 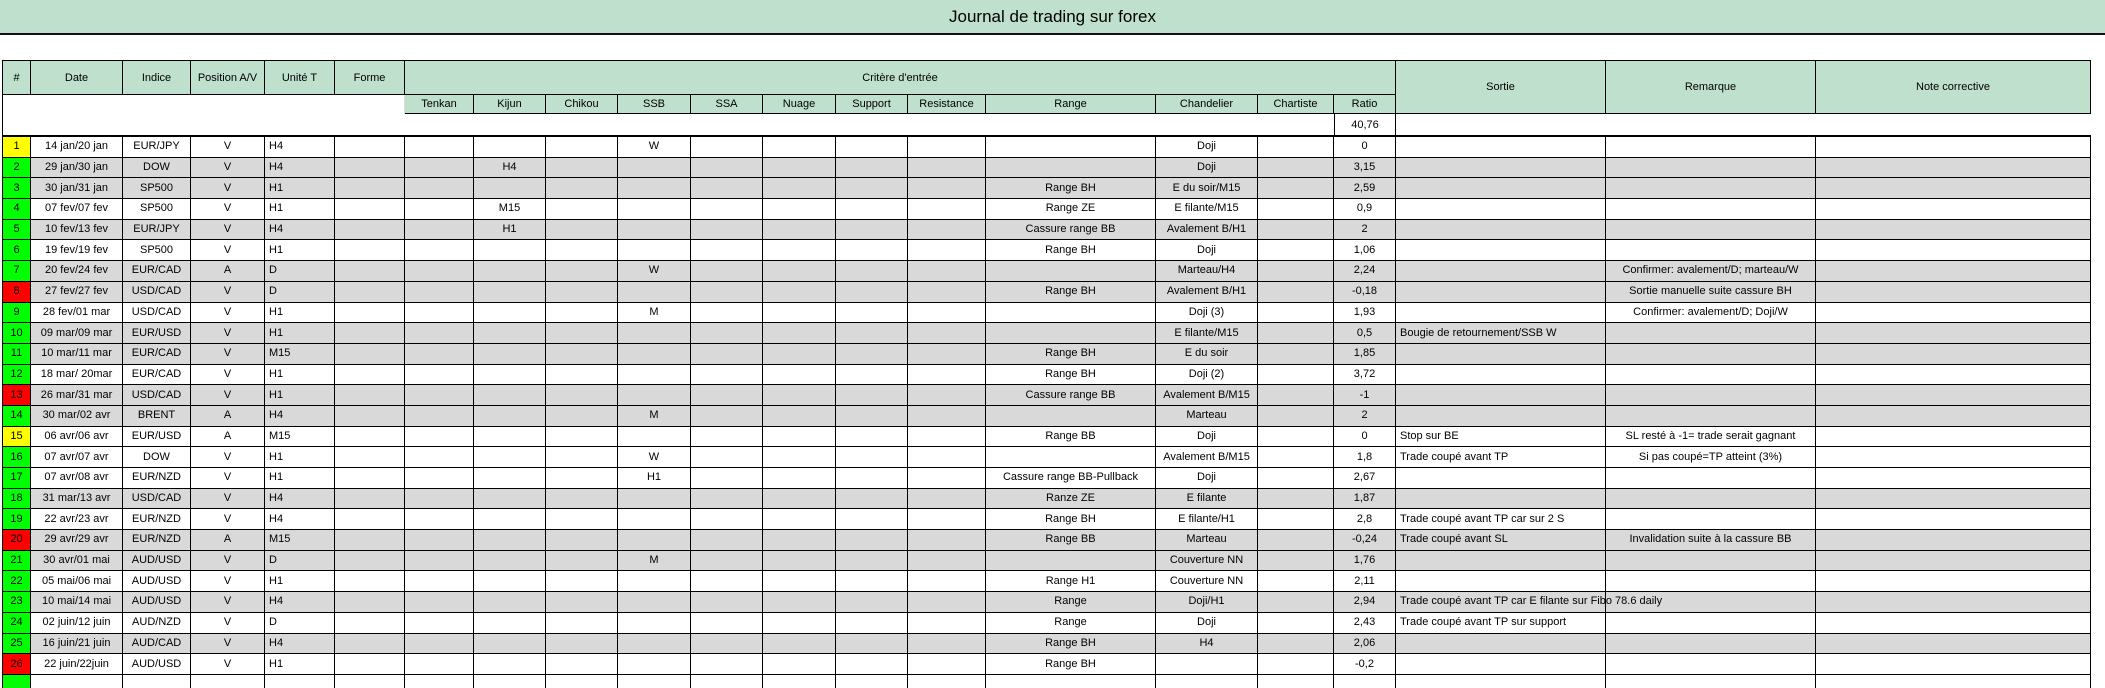 I want to click on header-tenkan: Tenkan, so click(x=439, y=104).